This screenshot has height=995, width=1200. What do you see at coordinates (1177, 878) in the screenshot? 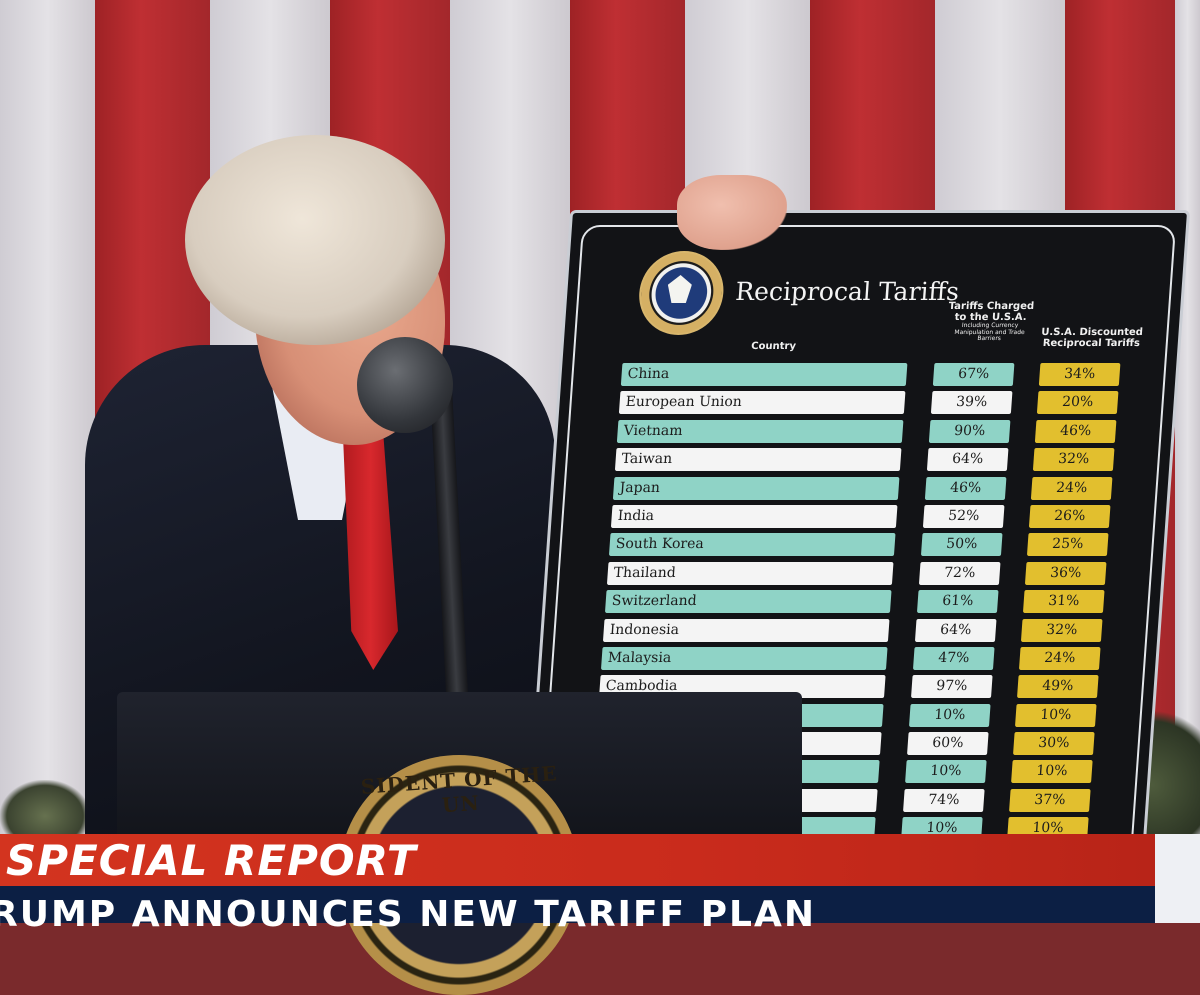
I see `banner-side-panel` at bounding box center [1177, 878].